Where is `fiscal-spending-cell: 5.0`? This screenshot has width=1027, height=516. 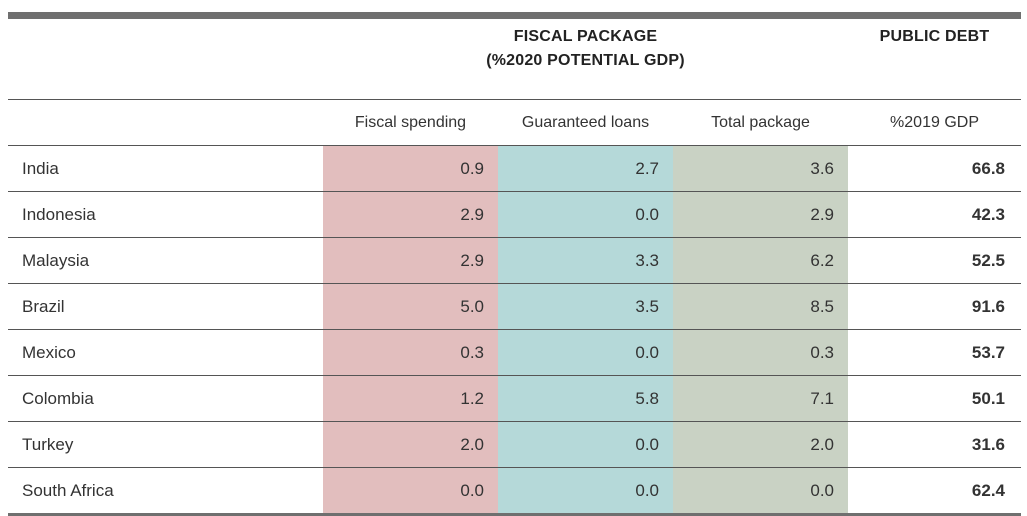
fiscal-spending-cell: 5.0 is located at coordinates (410, 306).